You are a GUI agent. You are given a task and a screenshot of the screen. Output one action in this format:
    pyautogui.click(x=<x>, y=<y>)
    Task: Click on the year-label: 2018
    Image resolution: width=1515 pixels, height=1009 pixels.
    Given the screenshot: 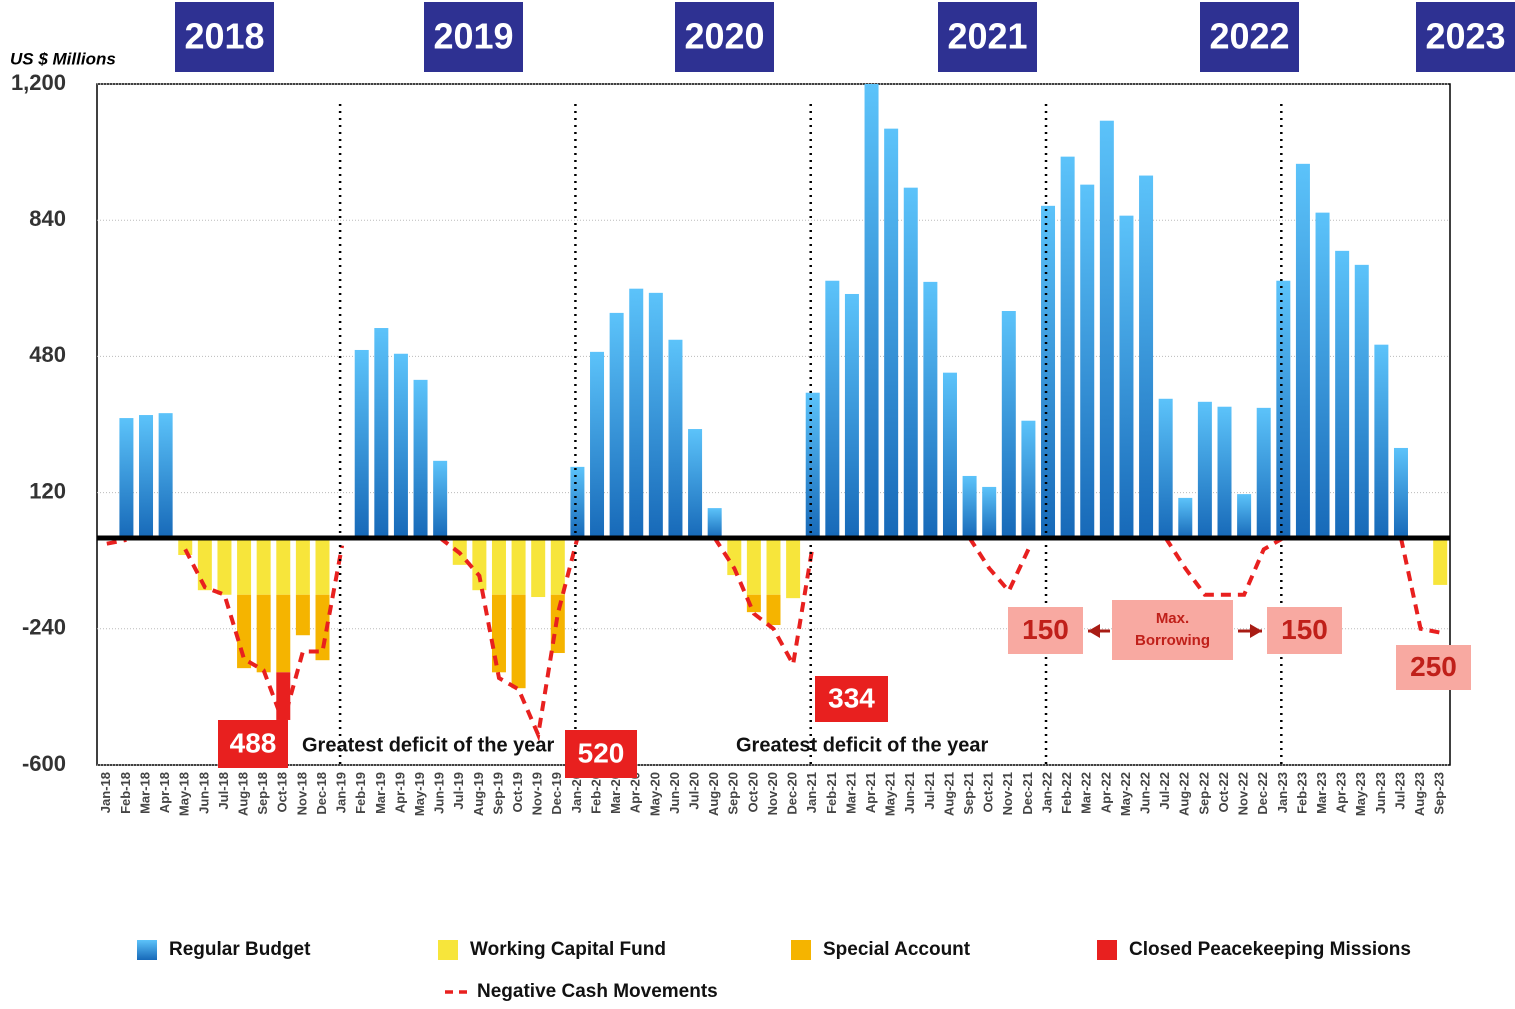 What is the action you would take?
    pyautogui.click(x=224, y=36)
    